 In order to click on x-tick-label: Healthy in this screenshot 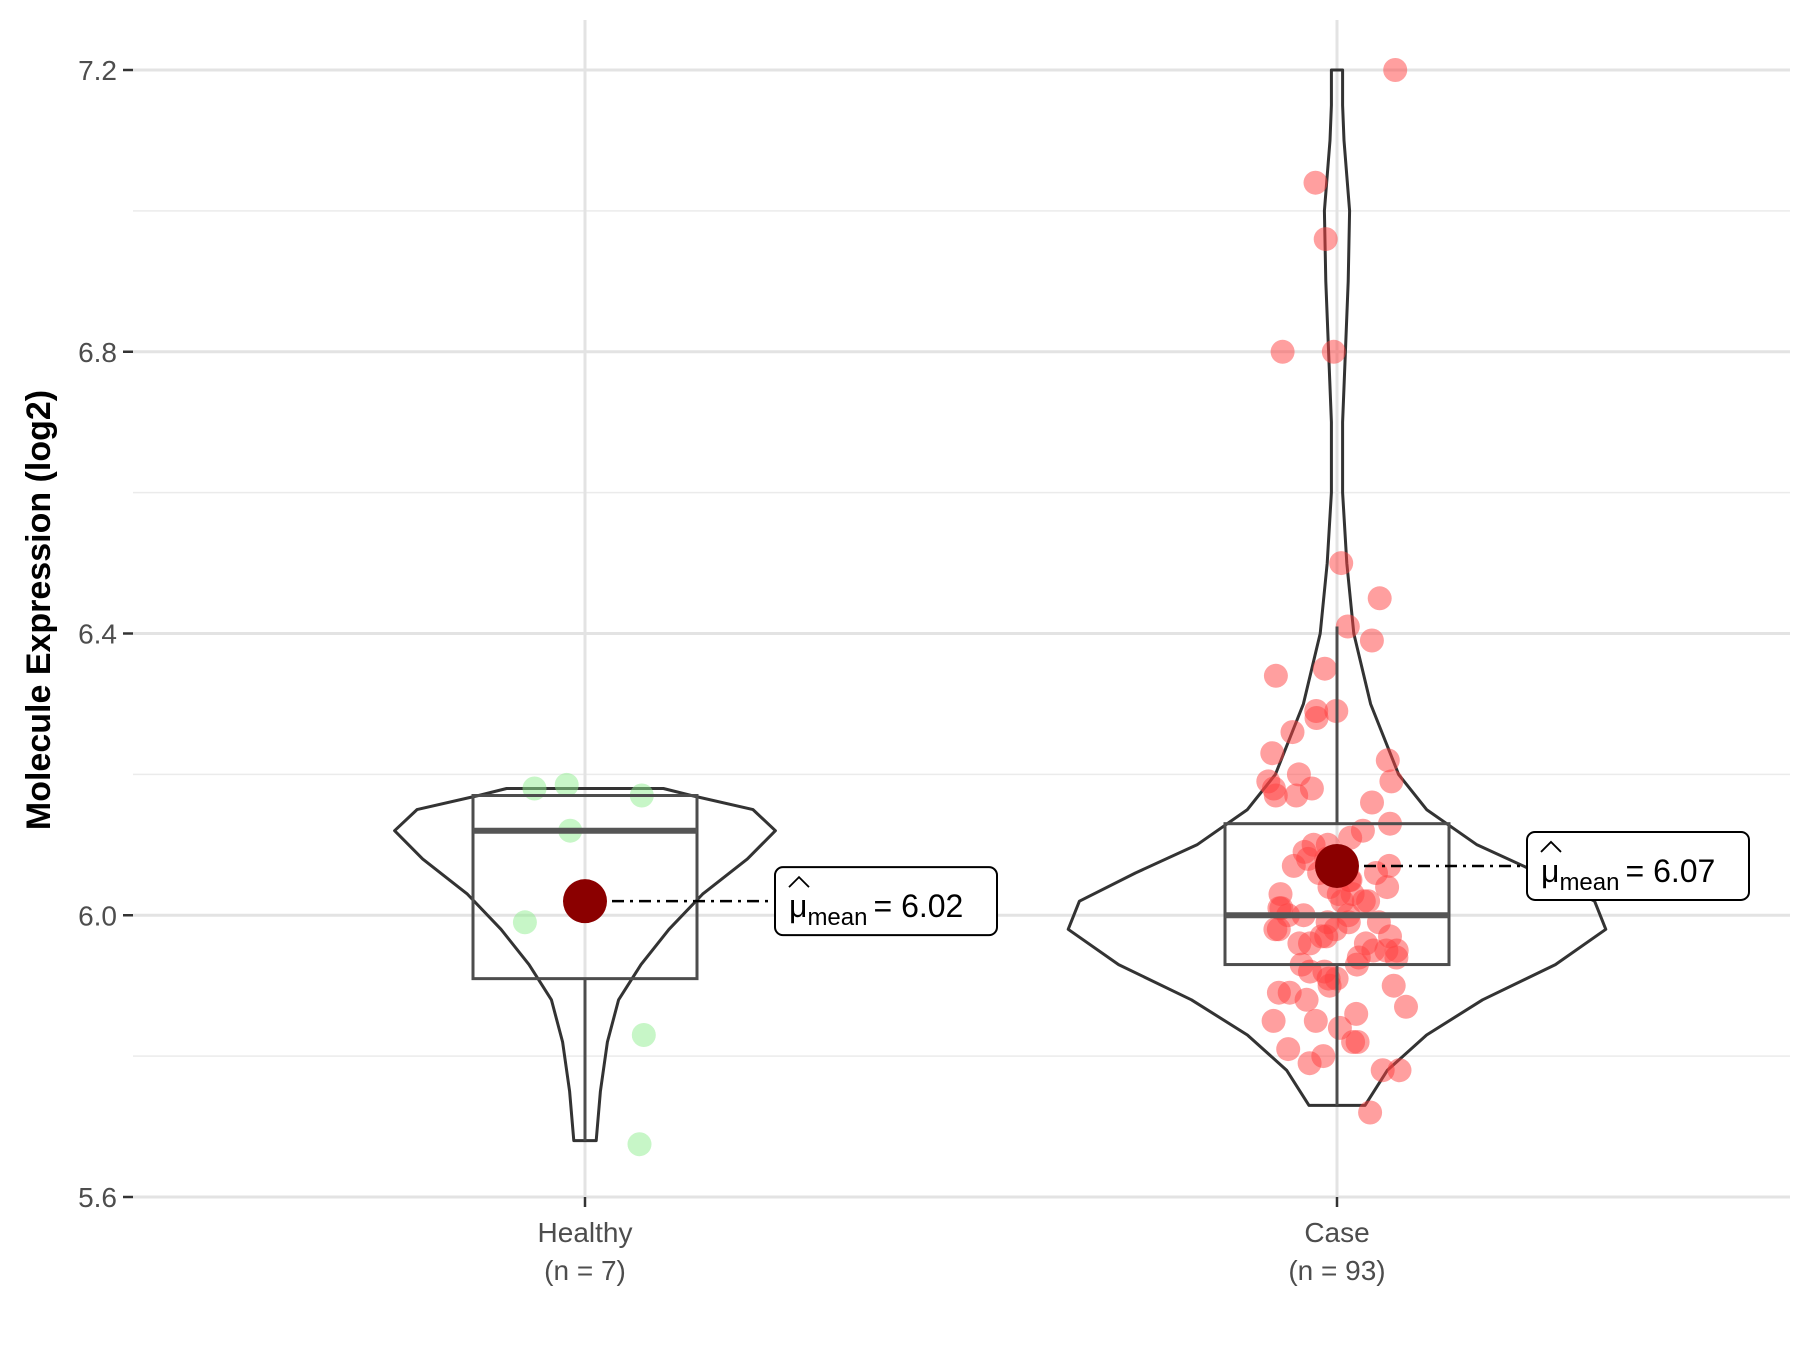, I will do `click(585, 1232)`.